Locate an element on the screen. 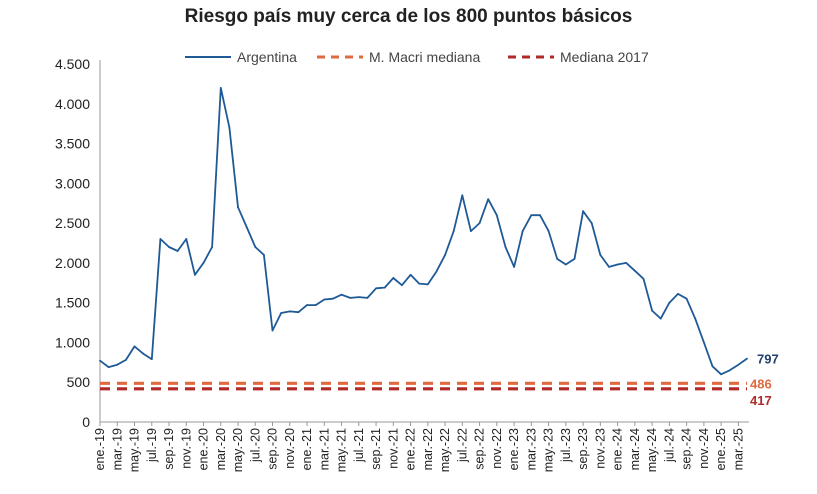  x-tick-label: nov.-21 is located at coordinates (393, 448).